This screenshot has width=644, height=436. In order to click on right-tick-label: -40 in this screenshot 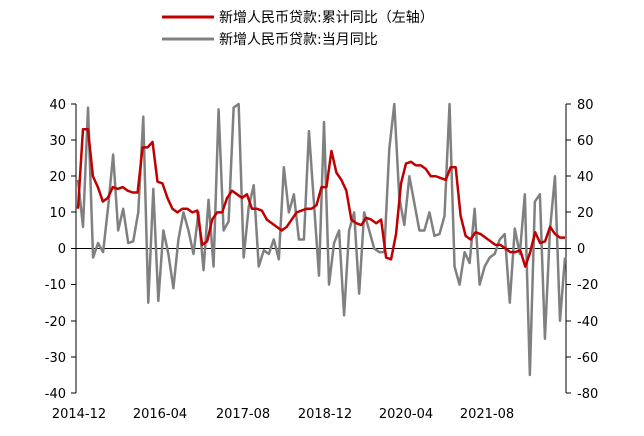, I will do `click(587, 322)`.